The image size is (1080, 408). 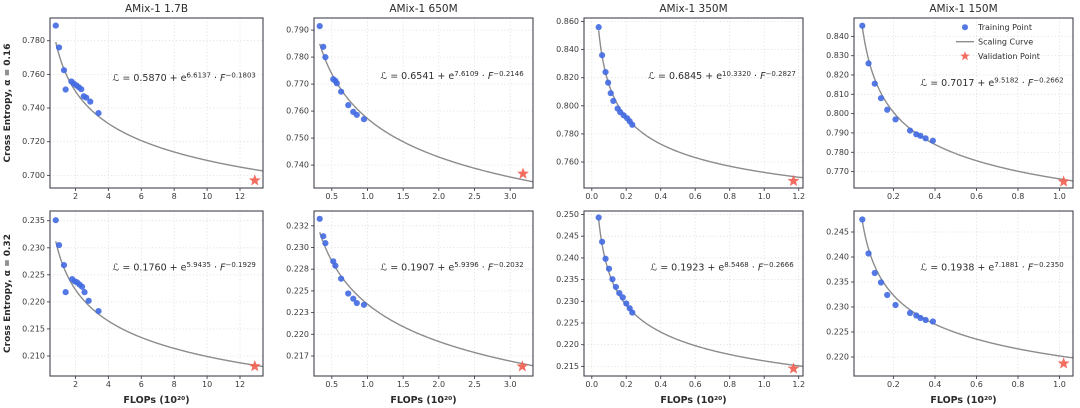 I want to click on y-tick-label: 0.232, so click(x=297, y=225).